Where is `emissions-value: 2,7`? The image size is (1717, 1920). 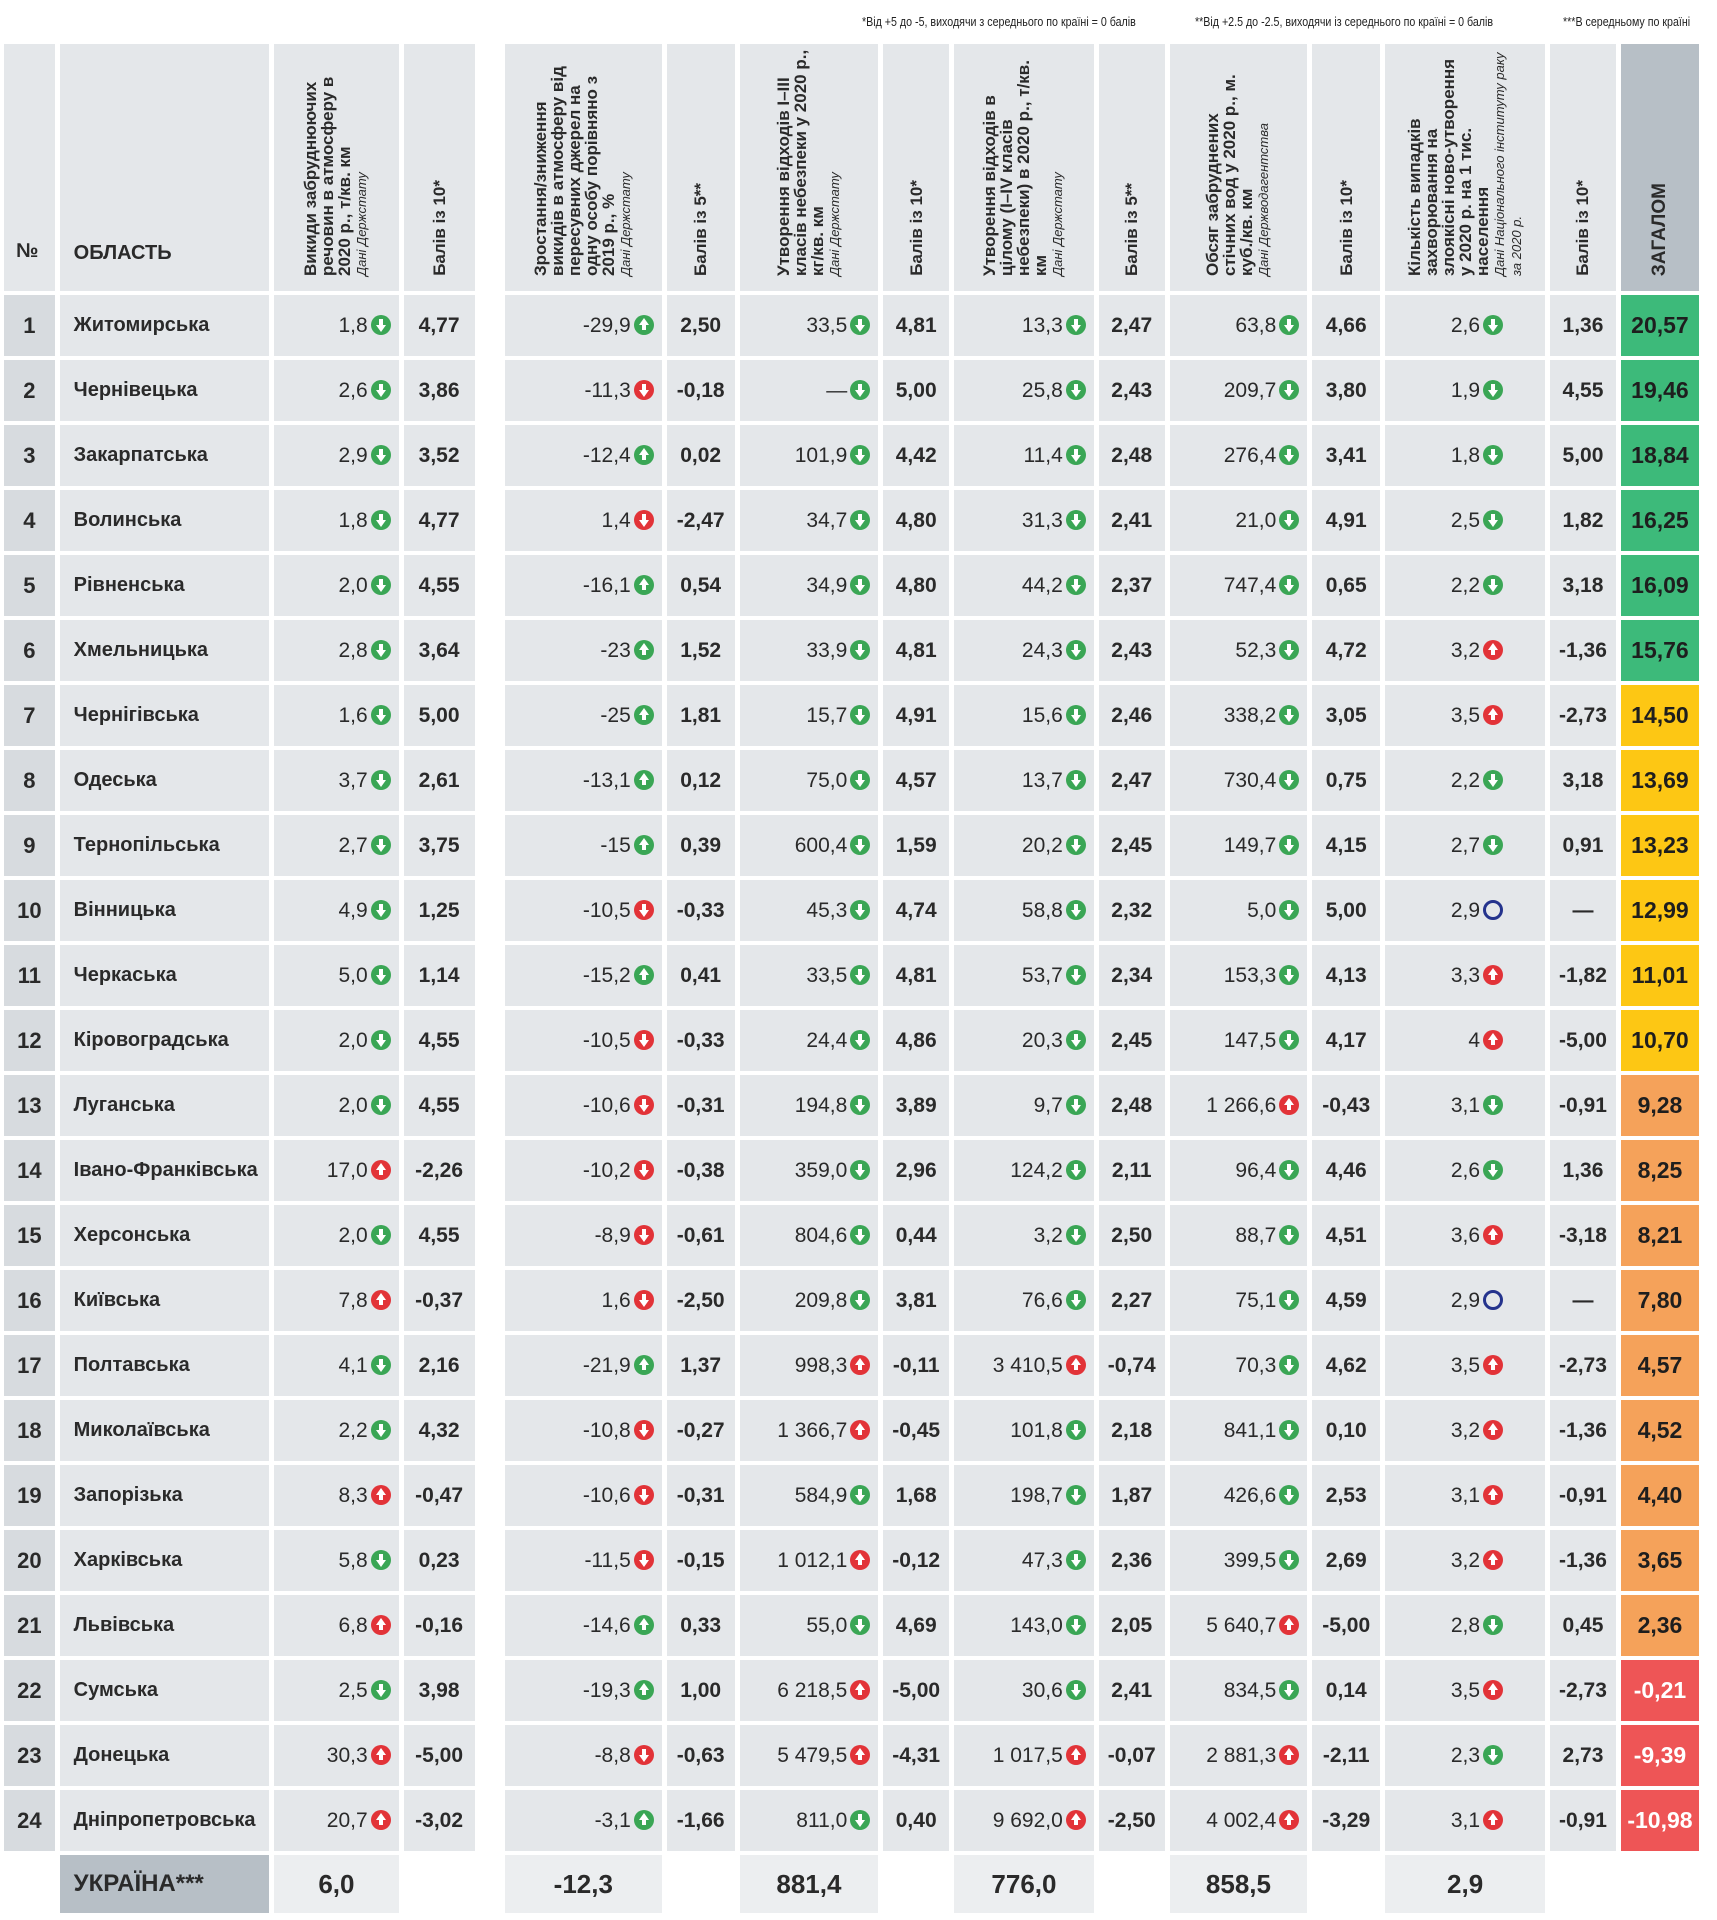 emissions-value: 2,7 is located at coordinates (353, 845).